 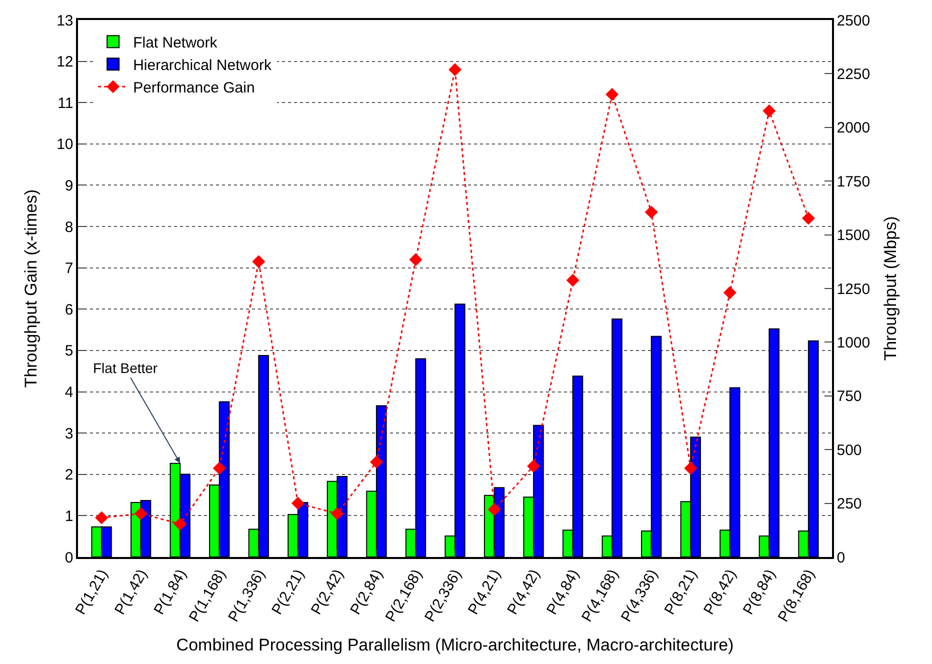 I want to click on y2-tick-label: 1000, so click(x=853, y=343).